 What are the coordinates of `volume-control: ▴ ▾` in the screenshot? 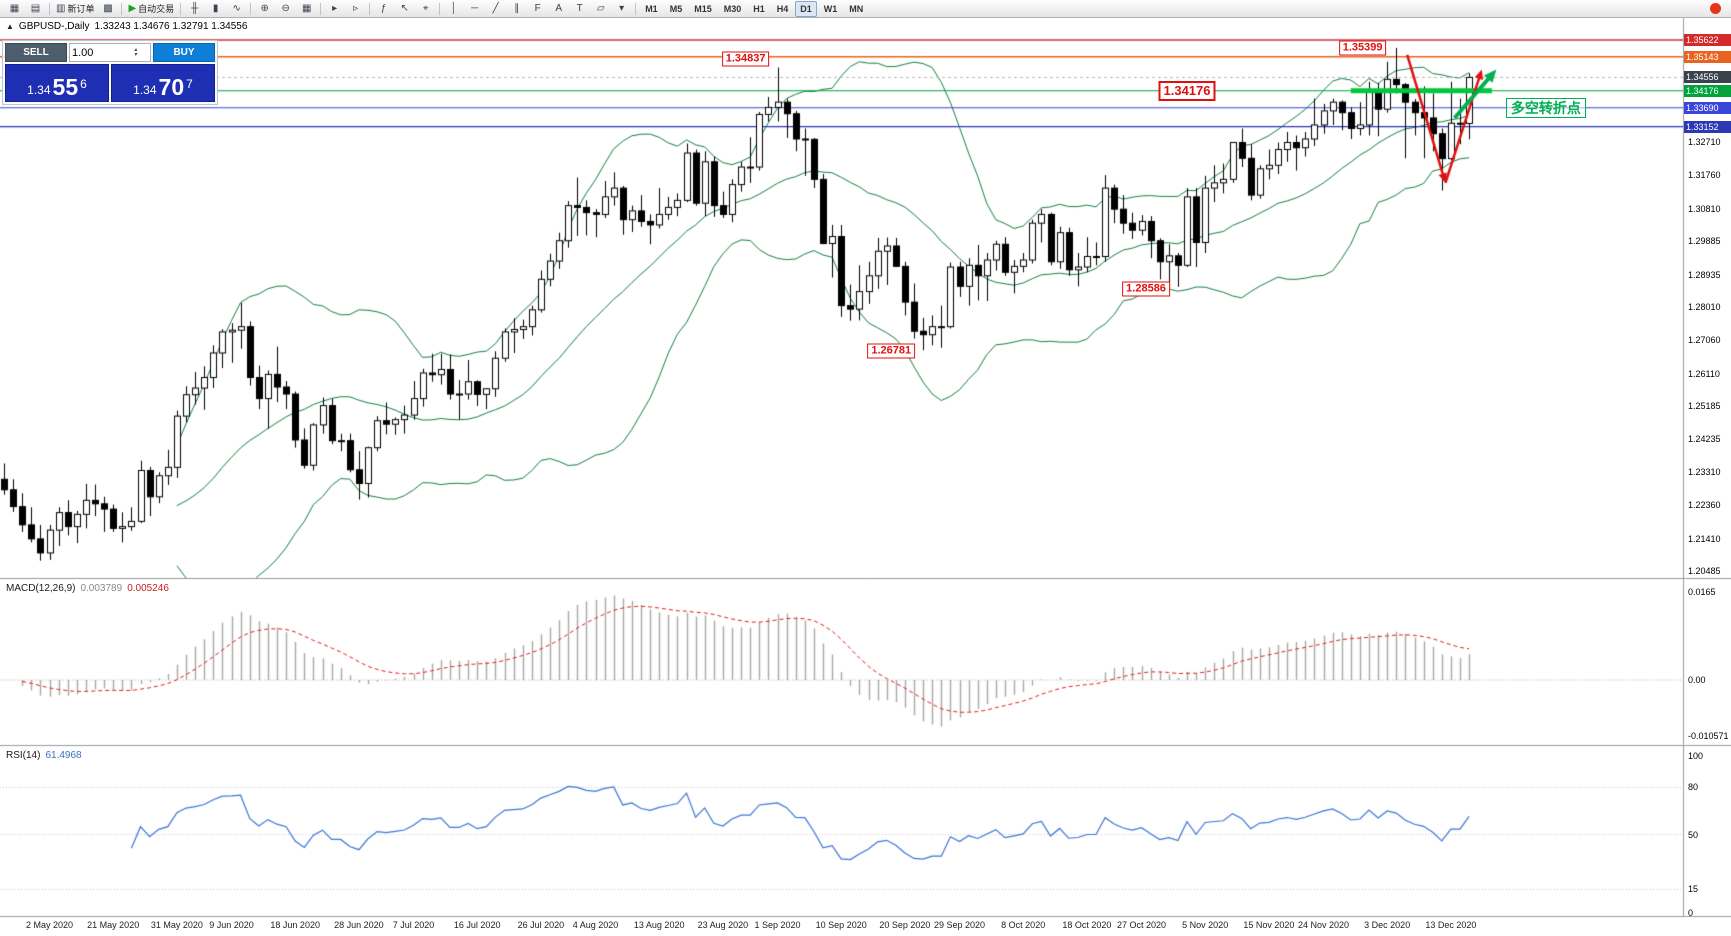 It's located at (110, 52).